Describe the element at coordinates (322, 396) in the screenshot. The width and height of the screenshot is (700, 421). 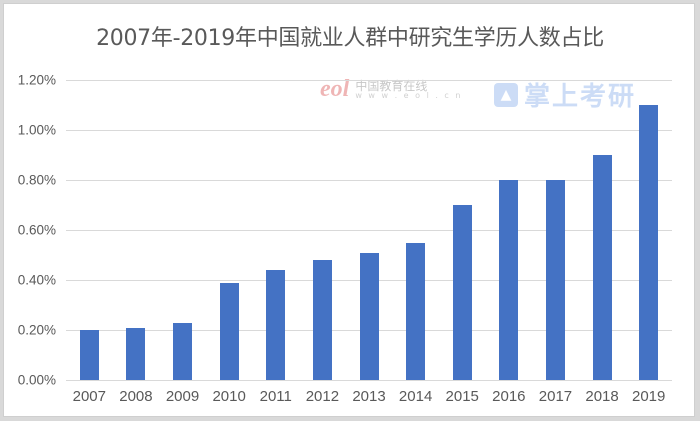
I see `x-tick-label: 2012` at that location.